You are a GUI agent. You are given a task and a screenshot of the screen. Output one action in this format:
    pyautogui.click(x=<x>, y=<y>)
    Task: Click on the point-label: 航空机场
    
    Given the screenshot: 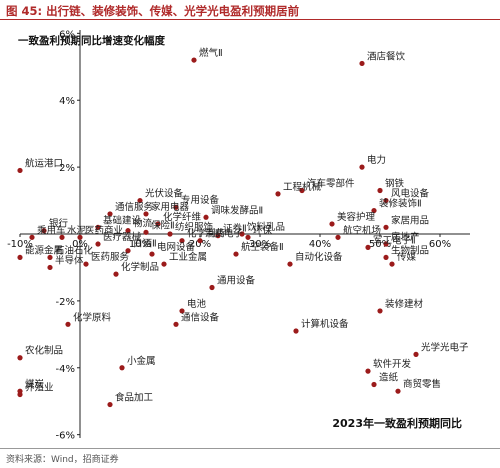 What is the action you would take?
    pyautogui.click(x=362, y=230)
    